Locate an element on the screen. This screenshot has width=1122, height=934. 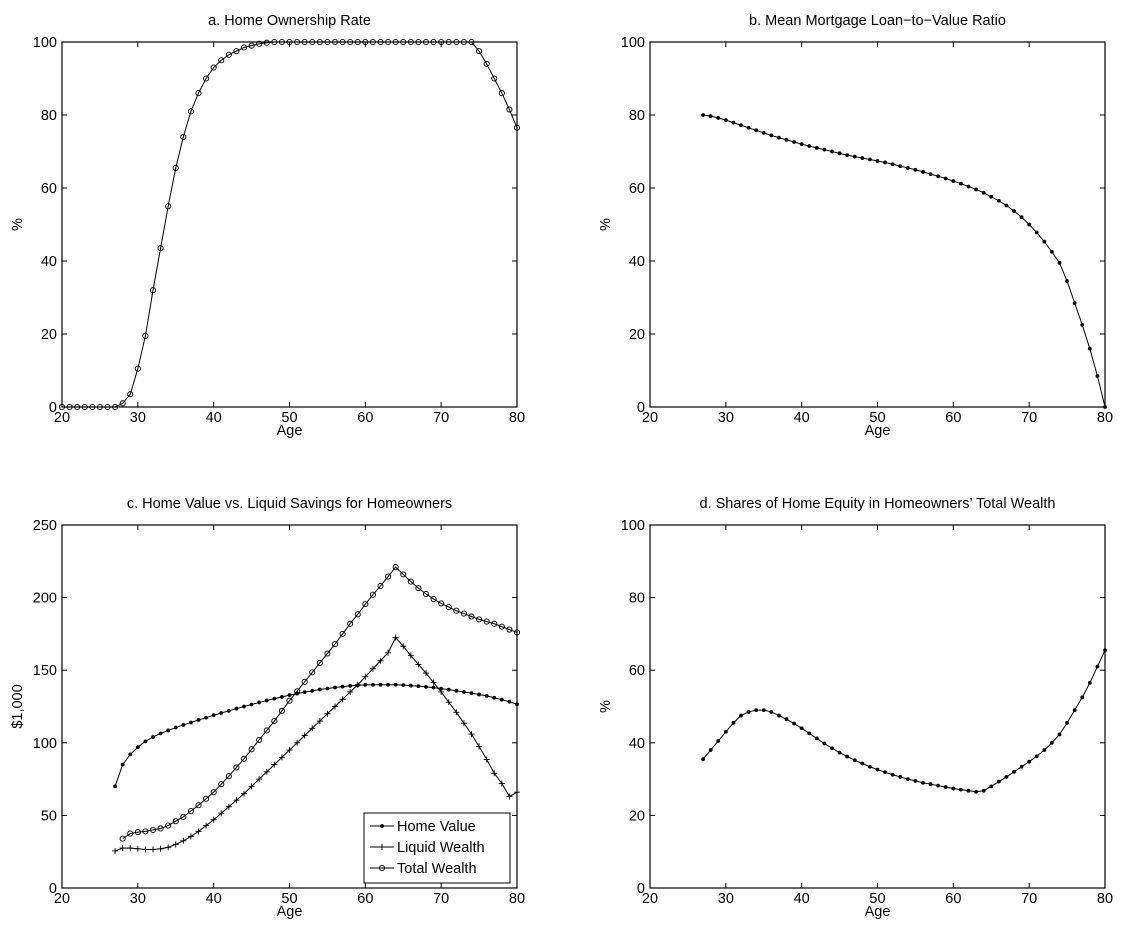
series-line-liquid-wealth is located at coordinates (316, 744).